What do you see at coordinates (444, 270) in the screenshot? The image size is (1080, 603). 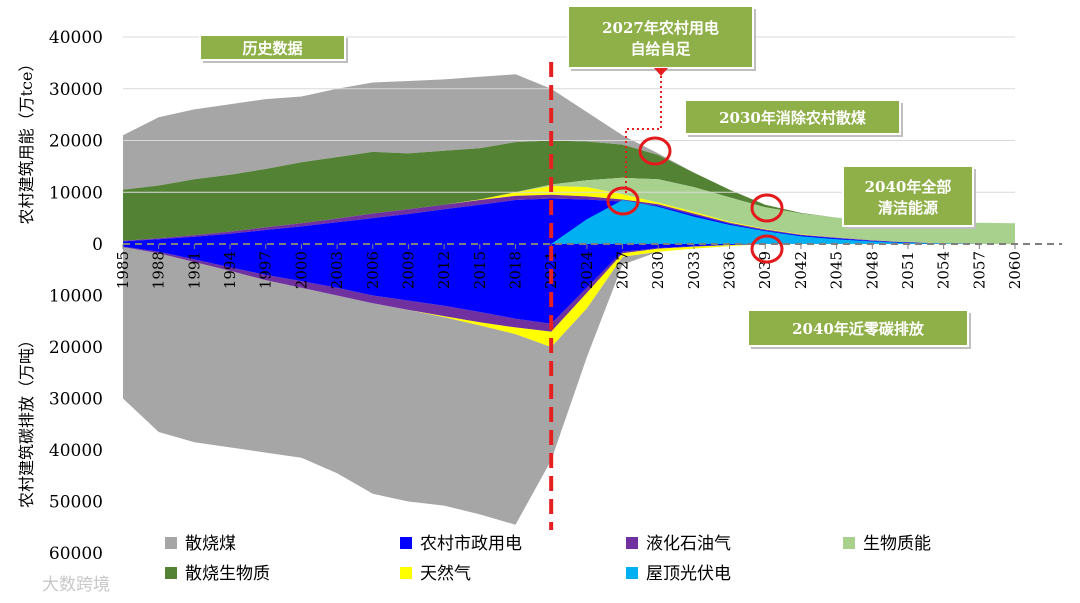 I see `x-tick-label: 2012` at bounding box center [444, 270].